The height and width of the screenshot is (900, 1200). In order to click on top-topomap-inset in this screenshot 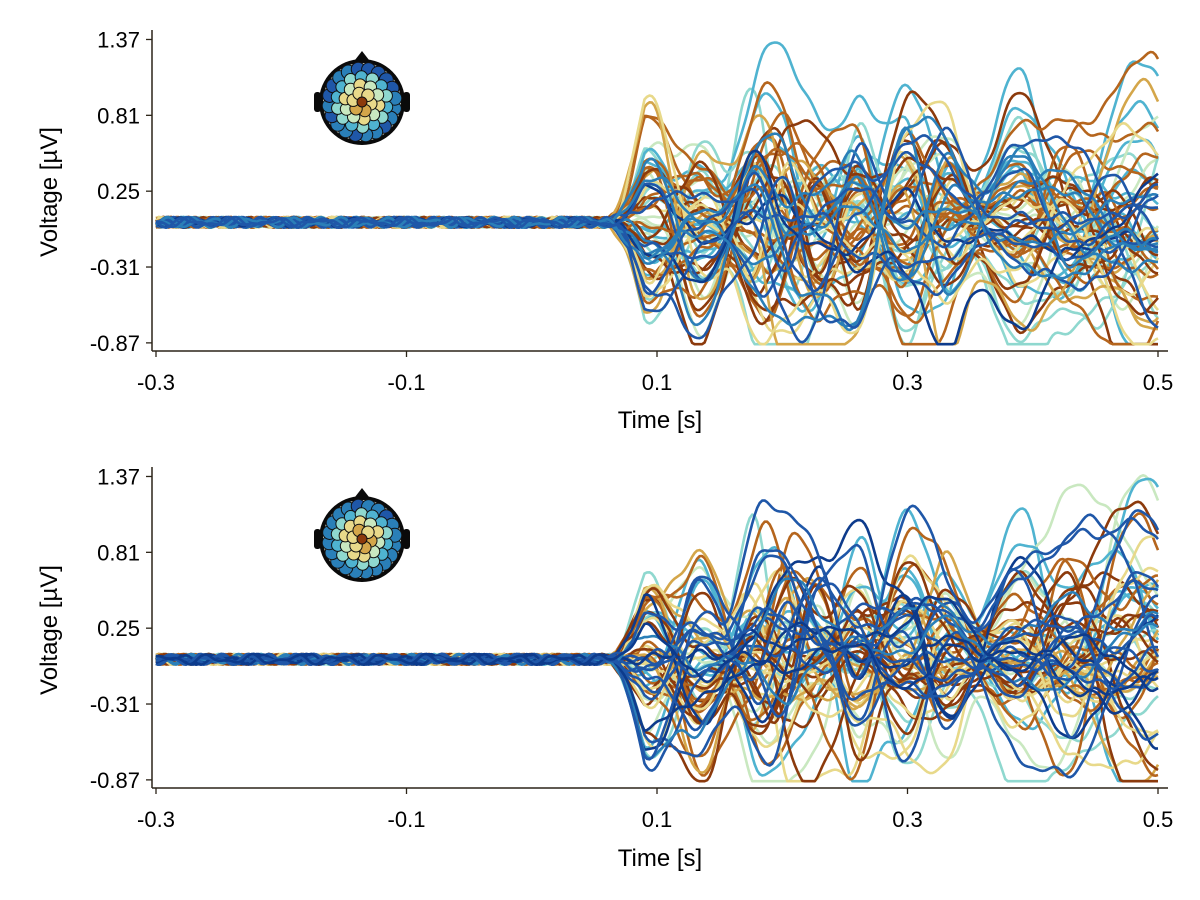, I will do `click(362, 98)`.